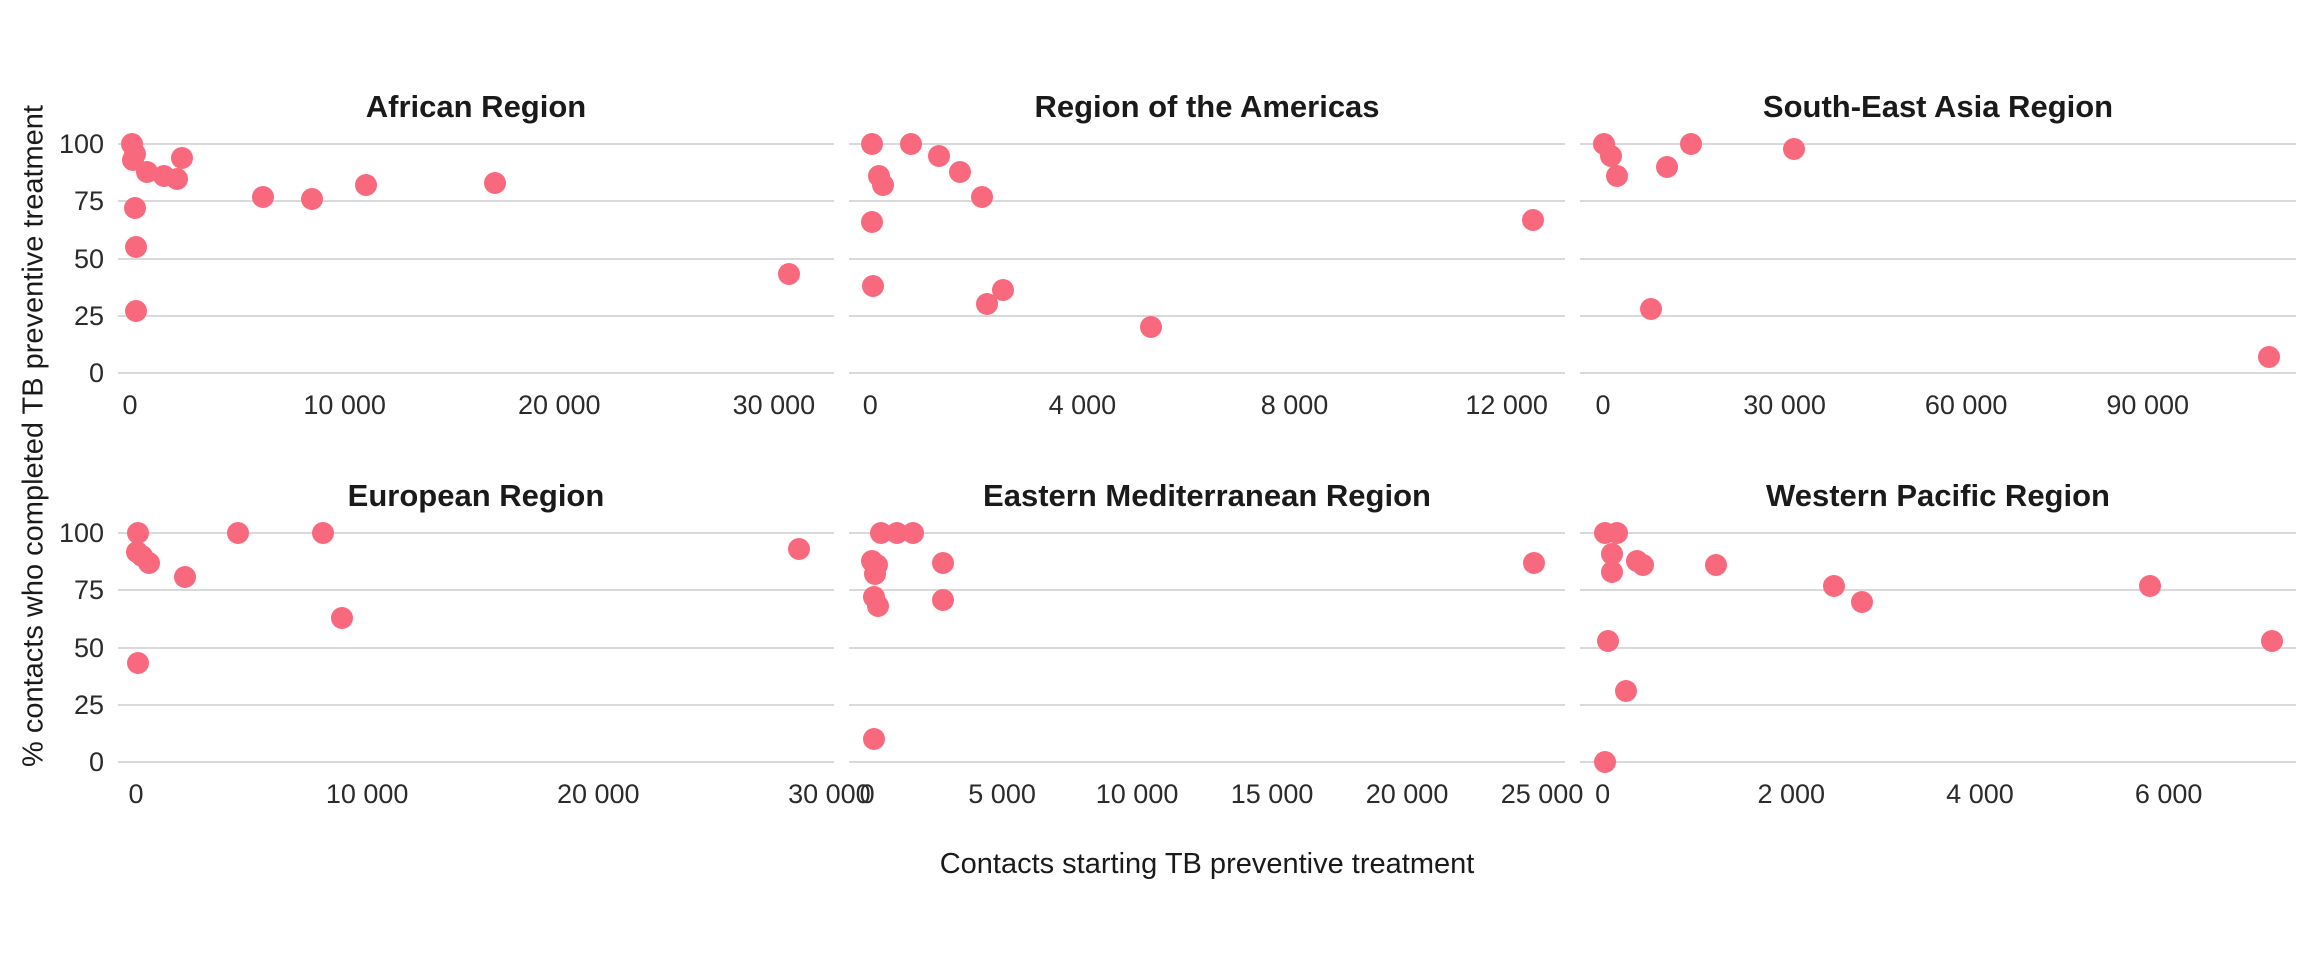 This screenshot has width=2304, height=960. I want to click on facet-title: African Region, so click(476, 106).